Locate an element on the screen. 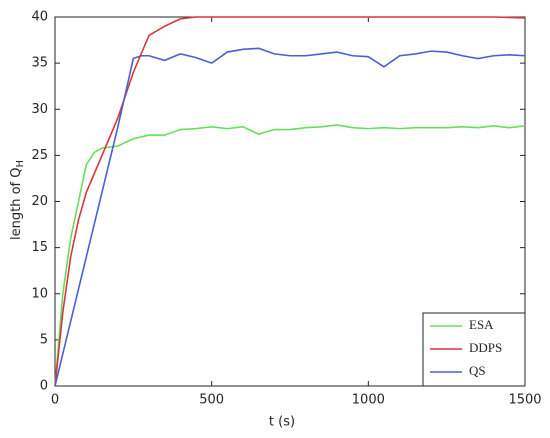 This screenshot has height=438, width=550. x-tick-label: 500 is located at coordinates (211, 400).